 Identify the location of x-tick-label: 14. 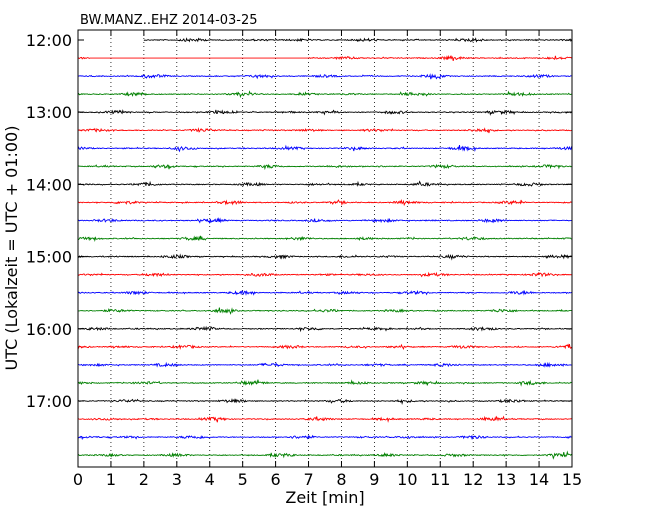
(539, 479).